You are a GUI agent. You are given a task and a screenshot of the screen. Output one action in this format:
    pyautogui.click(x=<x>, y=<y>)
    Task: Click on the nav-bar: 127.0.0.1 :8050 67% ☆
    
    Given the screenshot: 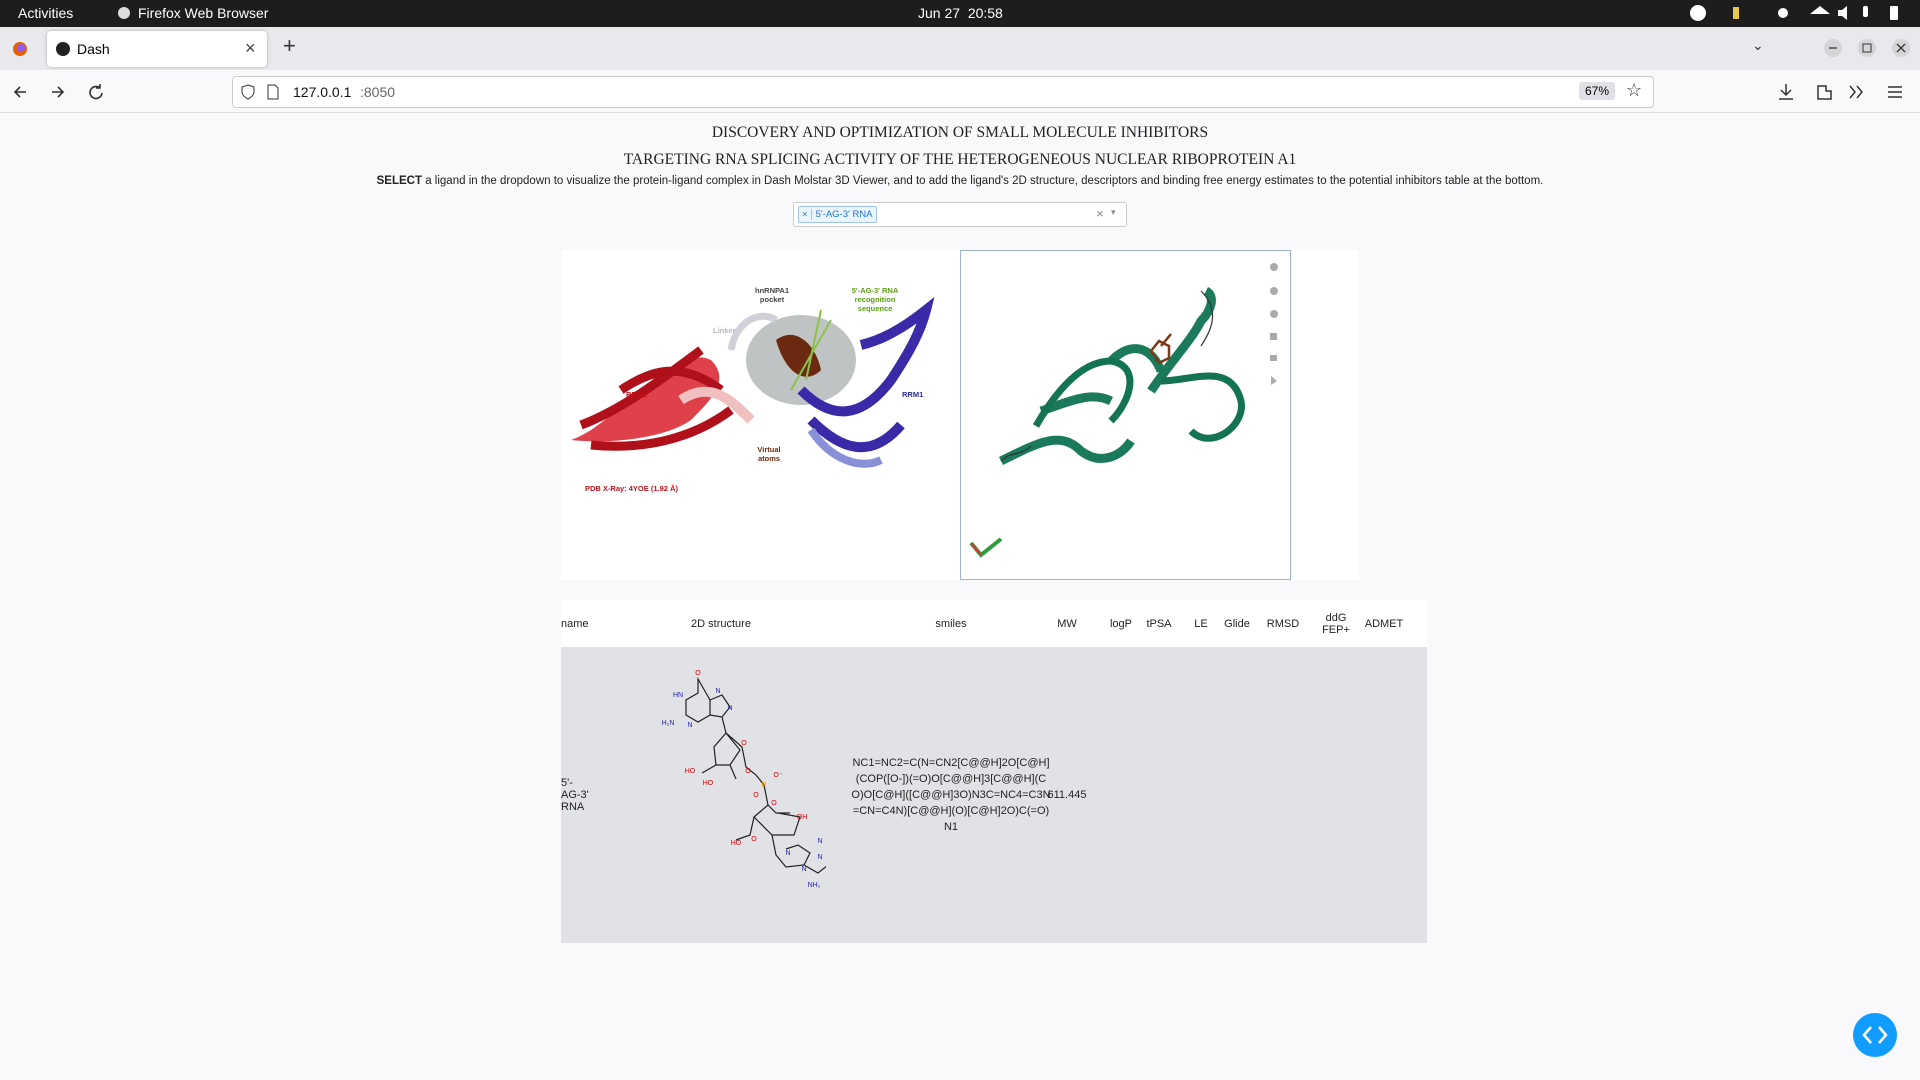 What is the action you would take?
    pyautogui.click(x=960, y=91)
    